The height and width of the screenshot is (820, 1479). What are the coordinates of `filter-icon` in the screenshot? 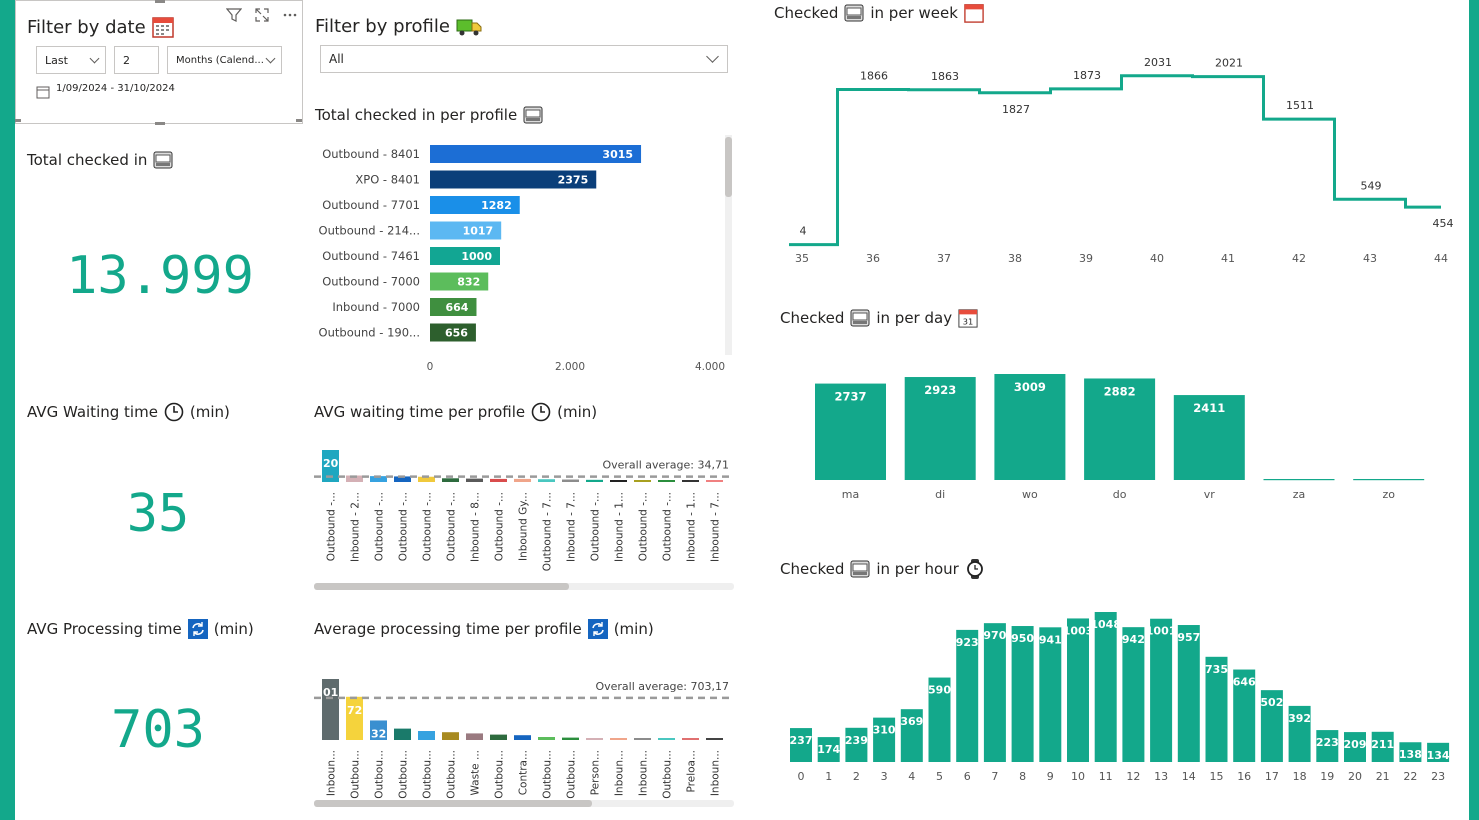 It's located at (234, 15).